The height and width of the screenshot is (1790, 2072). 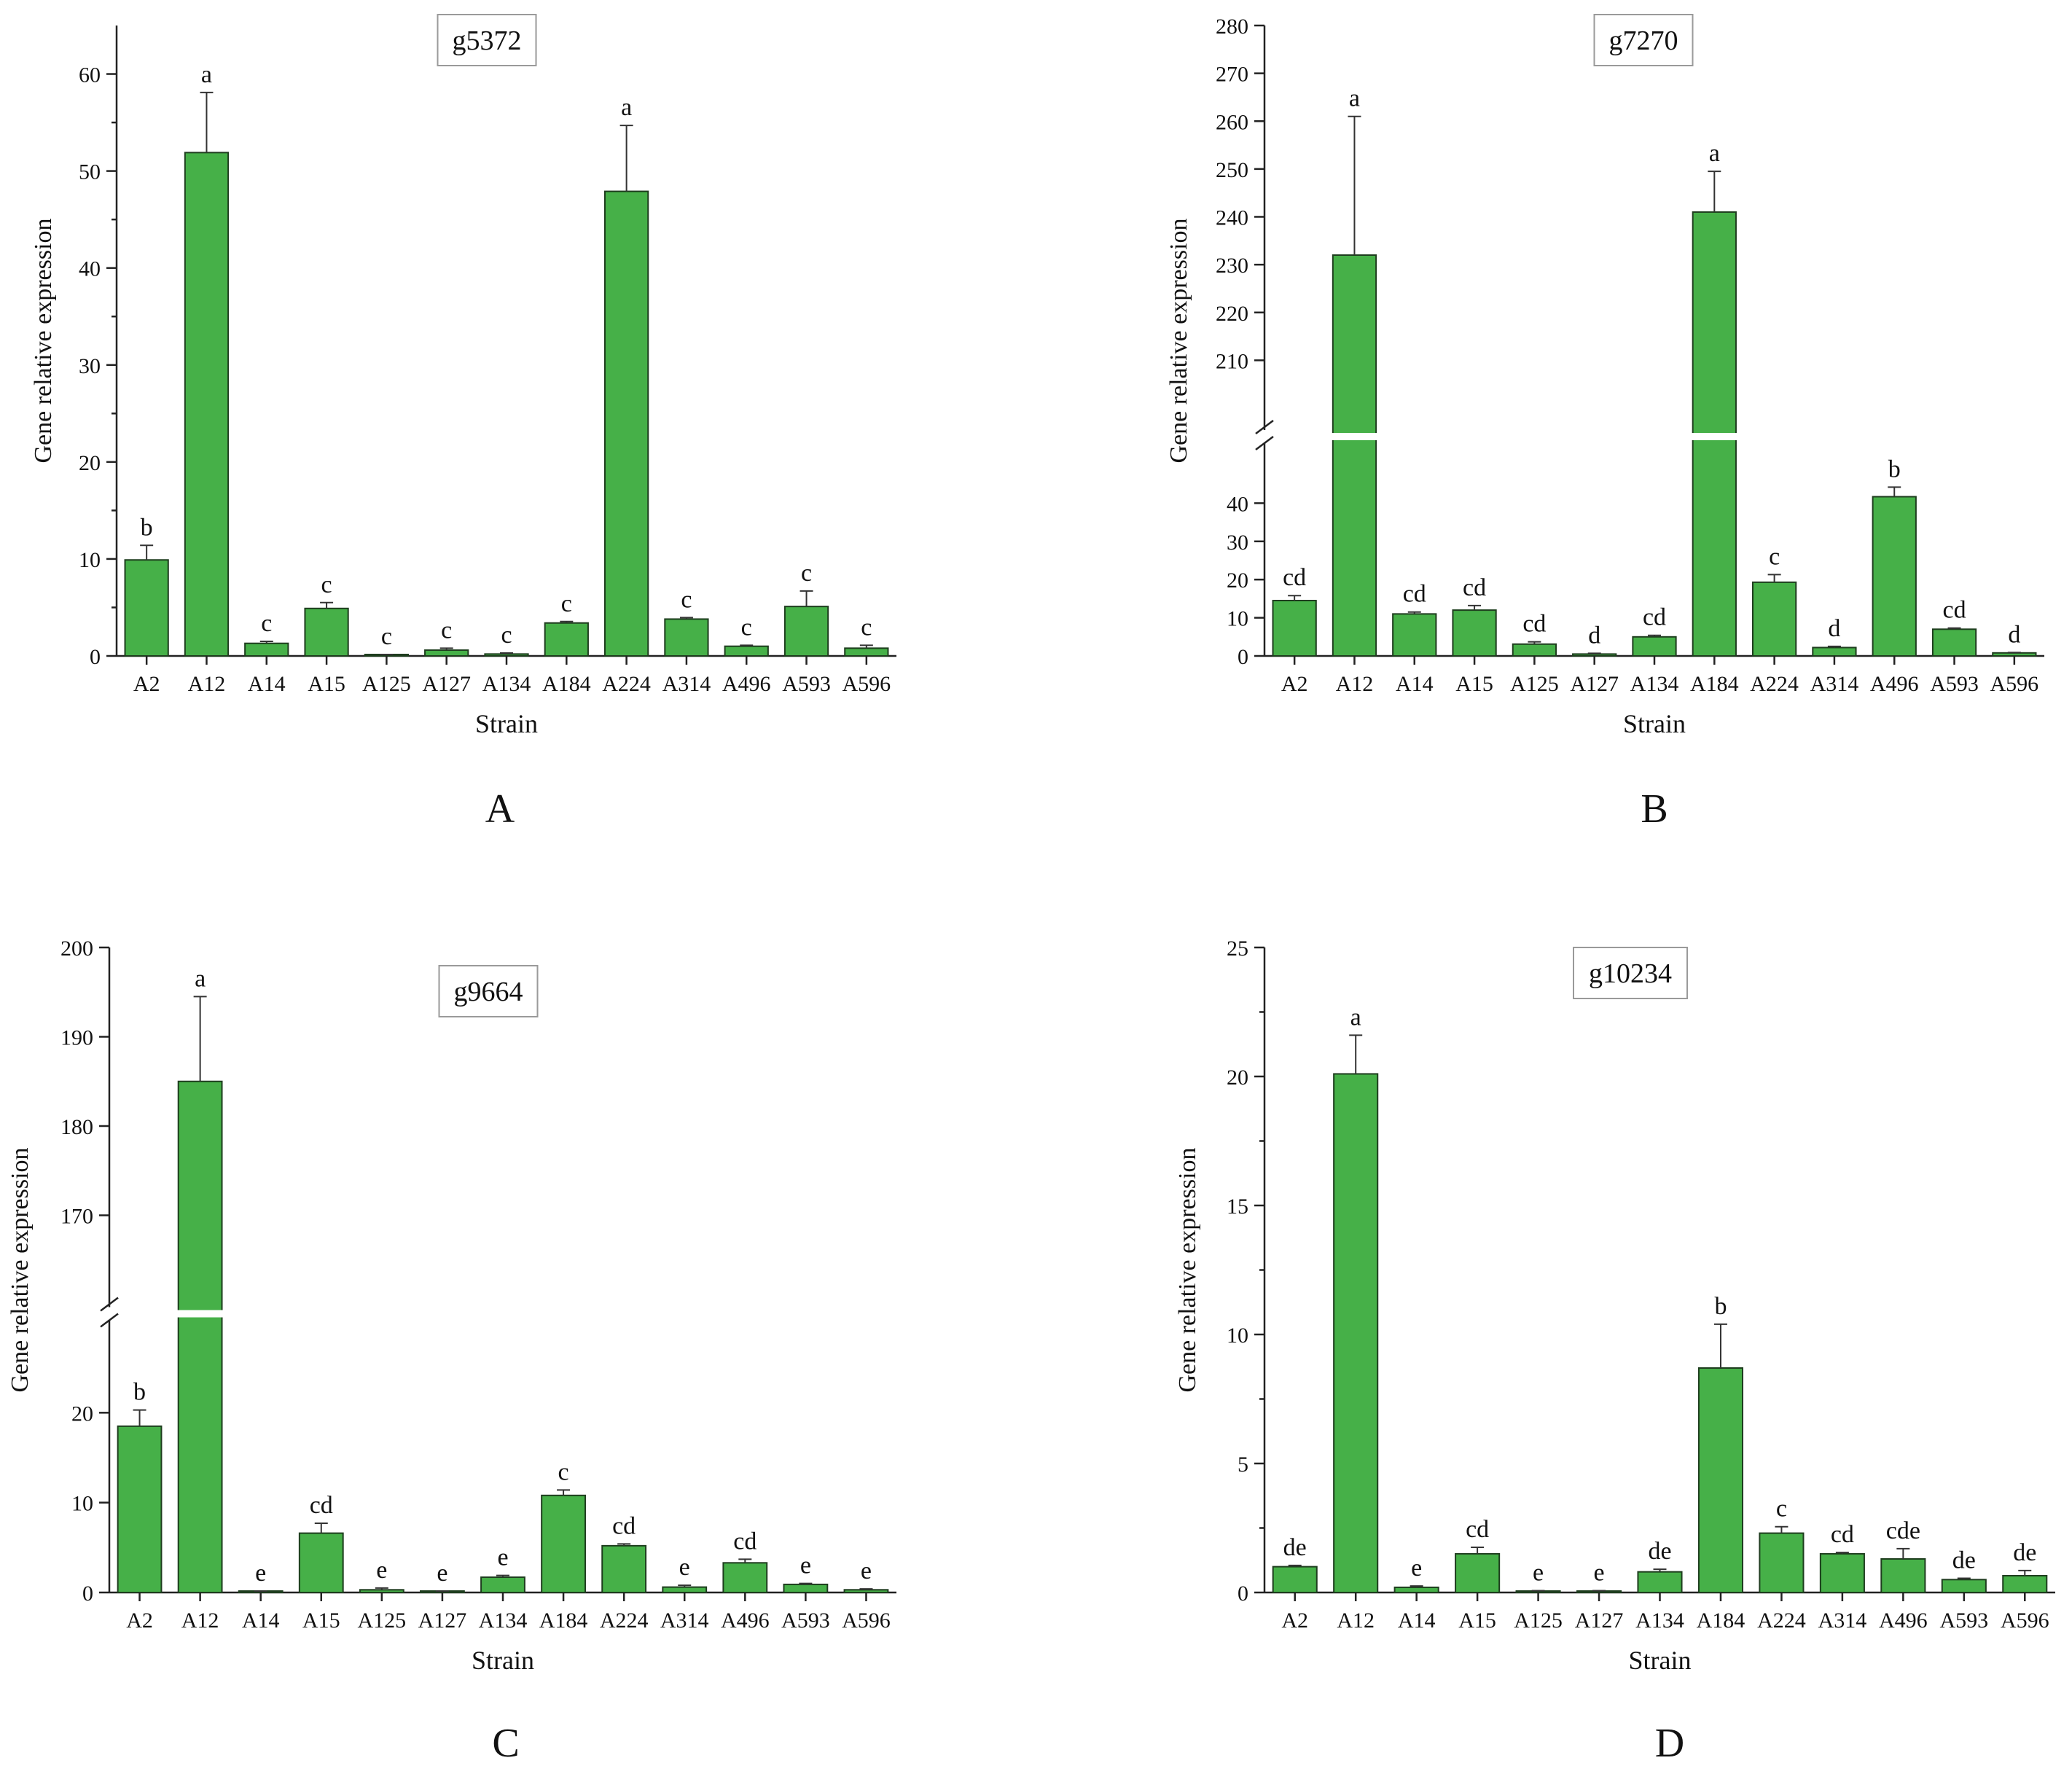 I want to click on y-tick-label: 40, so click(x=90, y=269).